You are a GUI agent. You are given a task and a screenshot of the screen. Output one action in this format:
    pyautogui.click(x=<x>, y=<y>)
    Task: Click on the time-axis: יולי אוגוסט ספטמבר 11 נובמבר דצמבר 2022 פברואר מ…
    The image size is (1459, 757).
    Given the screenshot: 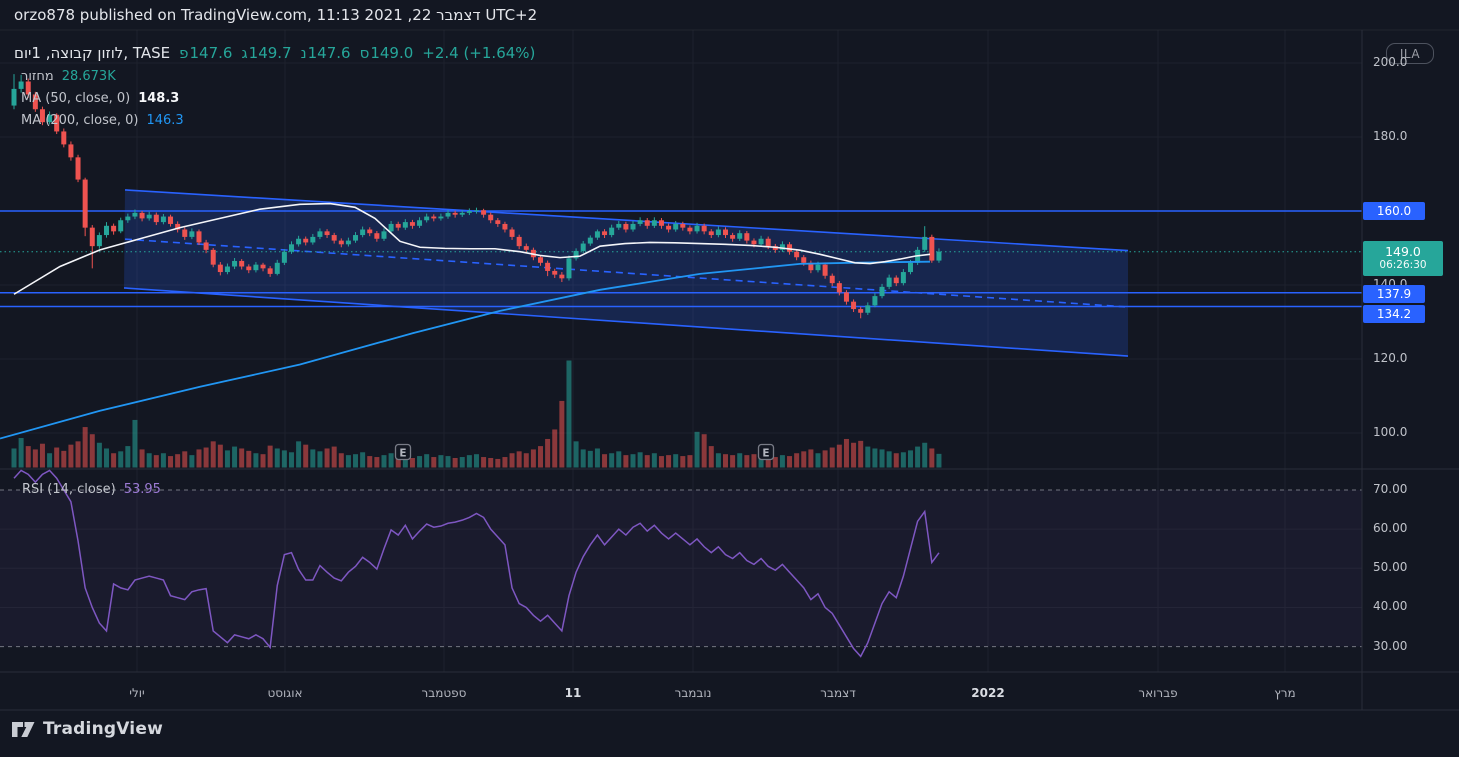 What is the action you would take?
    pyautogui.click(x=681, y=691)
    